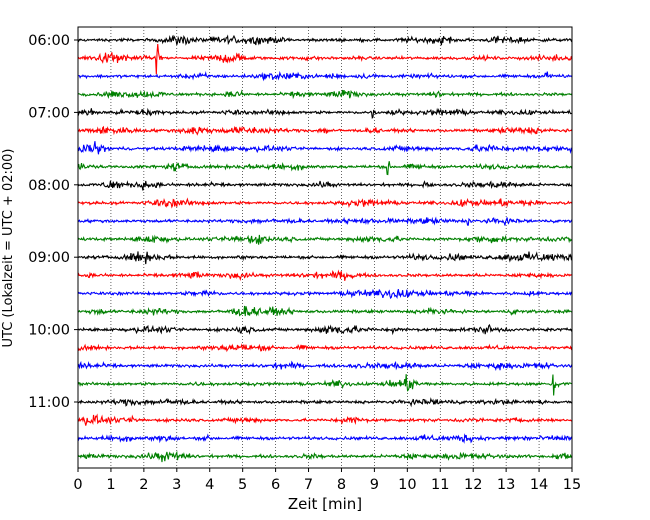 The image size is (650, 520). I want to click on x-tick-label: 14, so click(539, 485).